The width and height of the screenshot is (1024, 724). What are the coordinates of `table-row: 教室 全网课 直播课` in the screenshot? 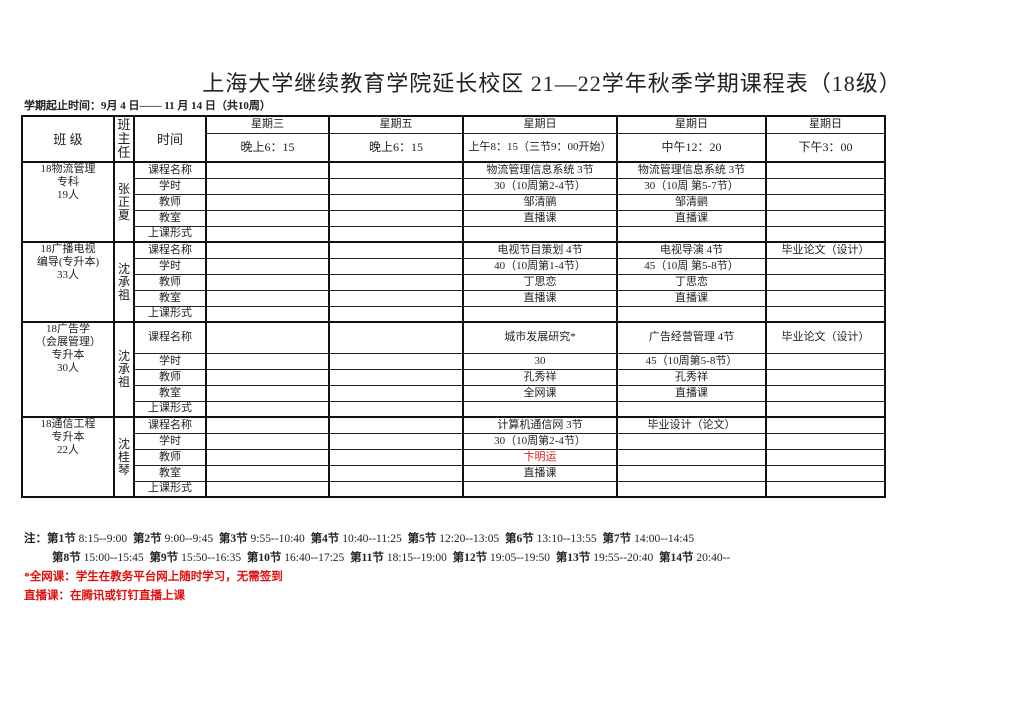 It's located at (454, 393).